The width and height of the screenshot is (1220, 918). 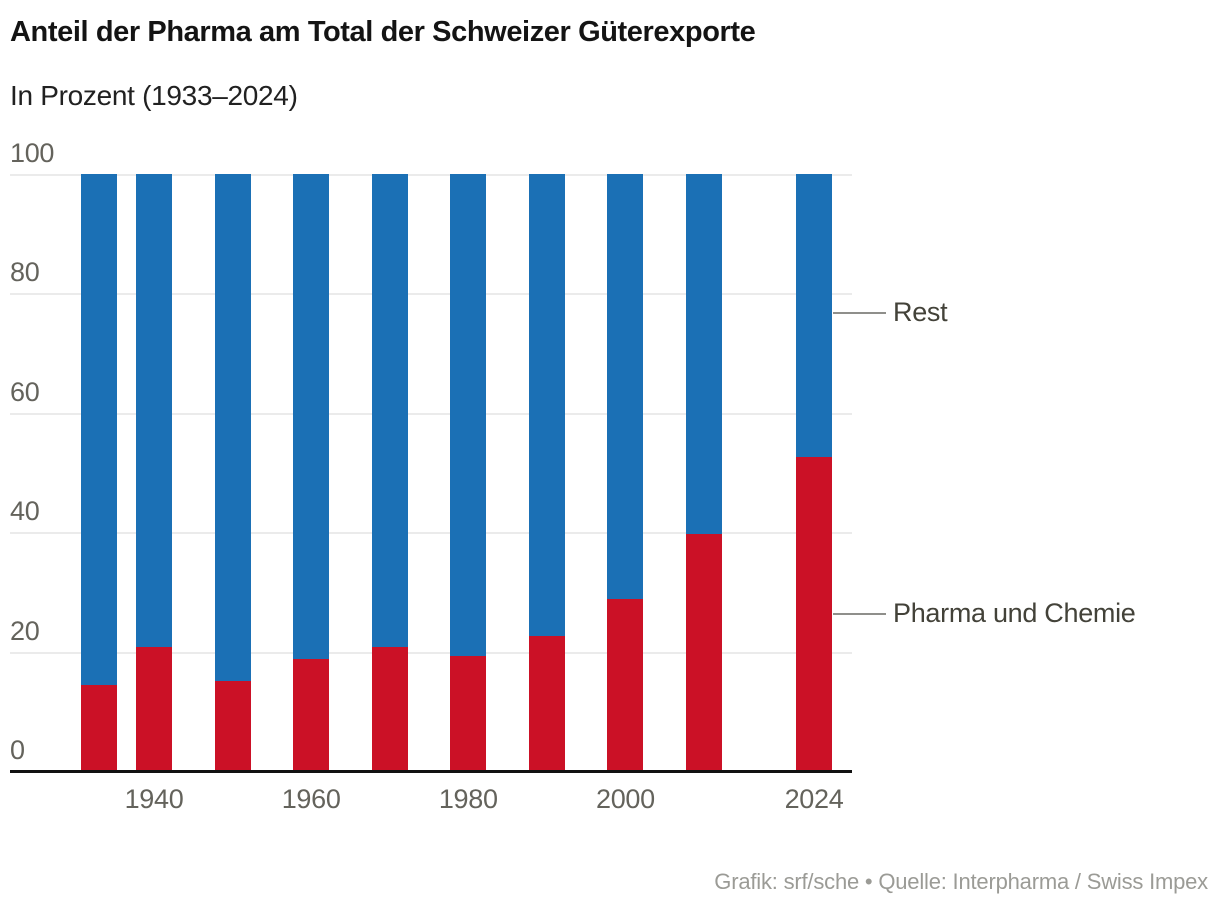 I want to click on y-axis-tick-label: 80, so click(x=25, y=272).